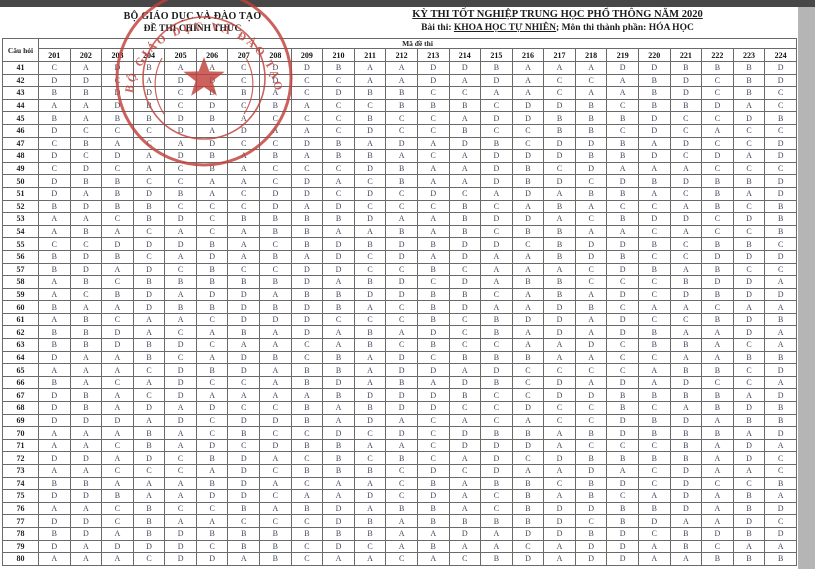 The image size is (815, 569). What do you see at coordinates (399, 319) in the screenshot?
I see `table-row: 61 A B C A A C D D D C C C B C B D D A D C C B D B` at bounding box center [399, 319].